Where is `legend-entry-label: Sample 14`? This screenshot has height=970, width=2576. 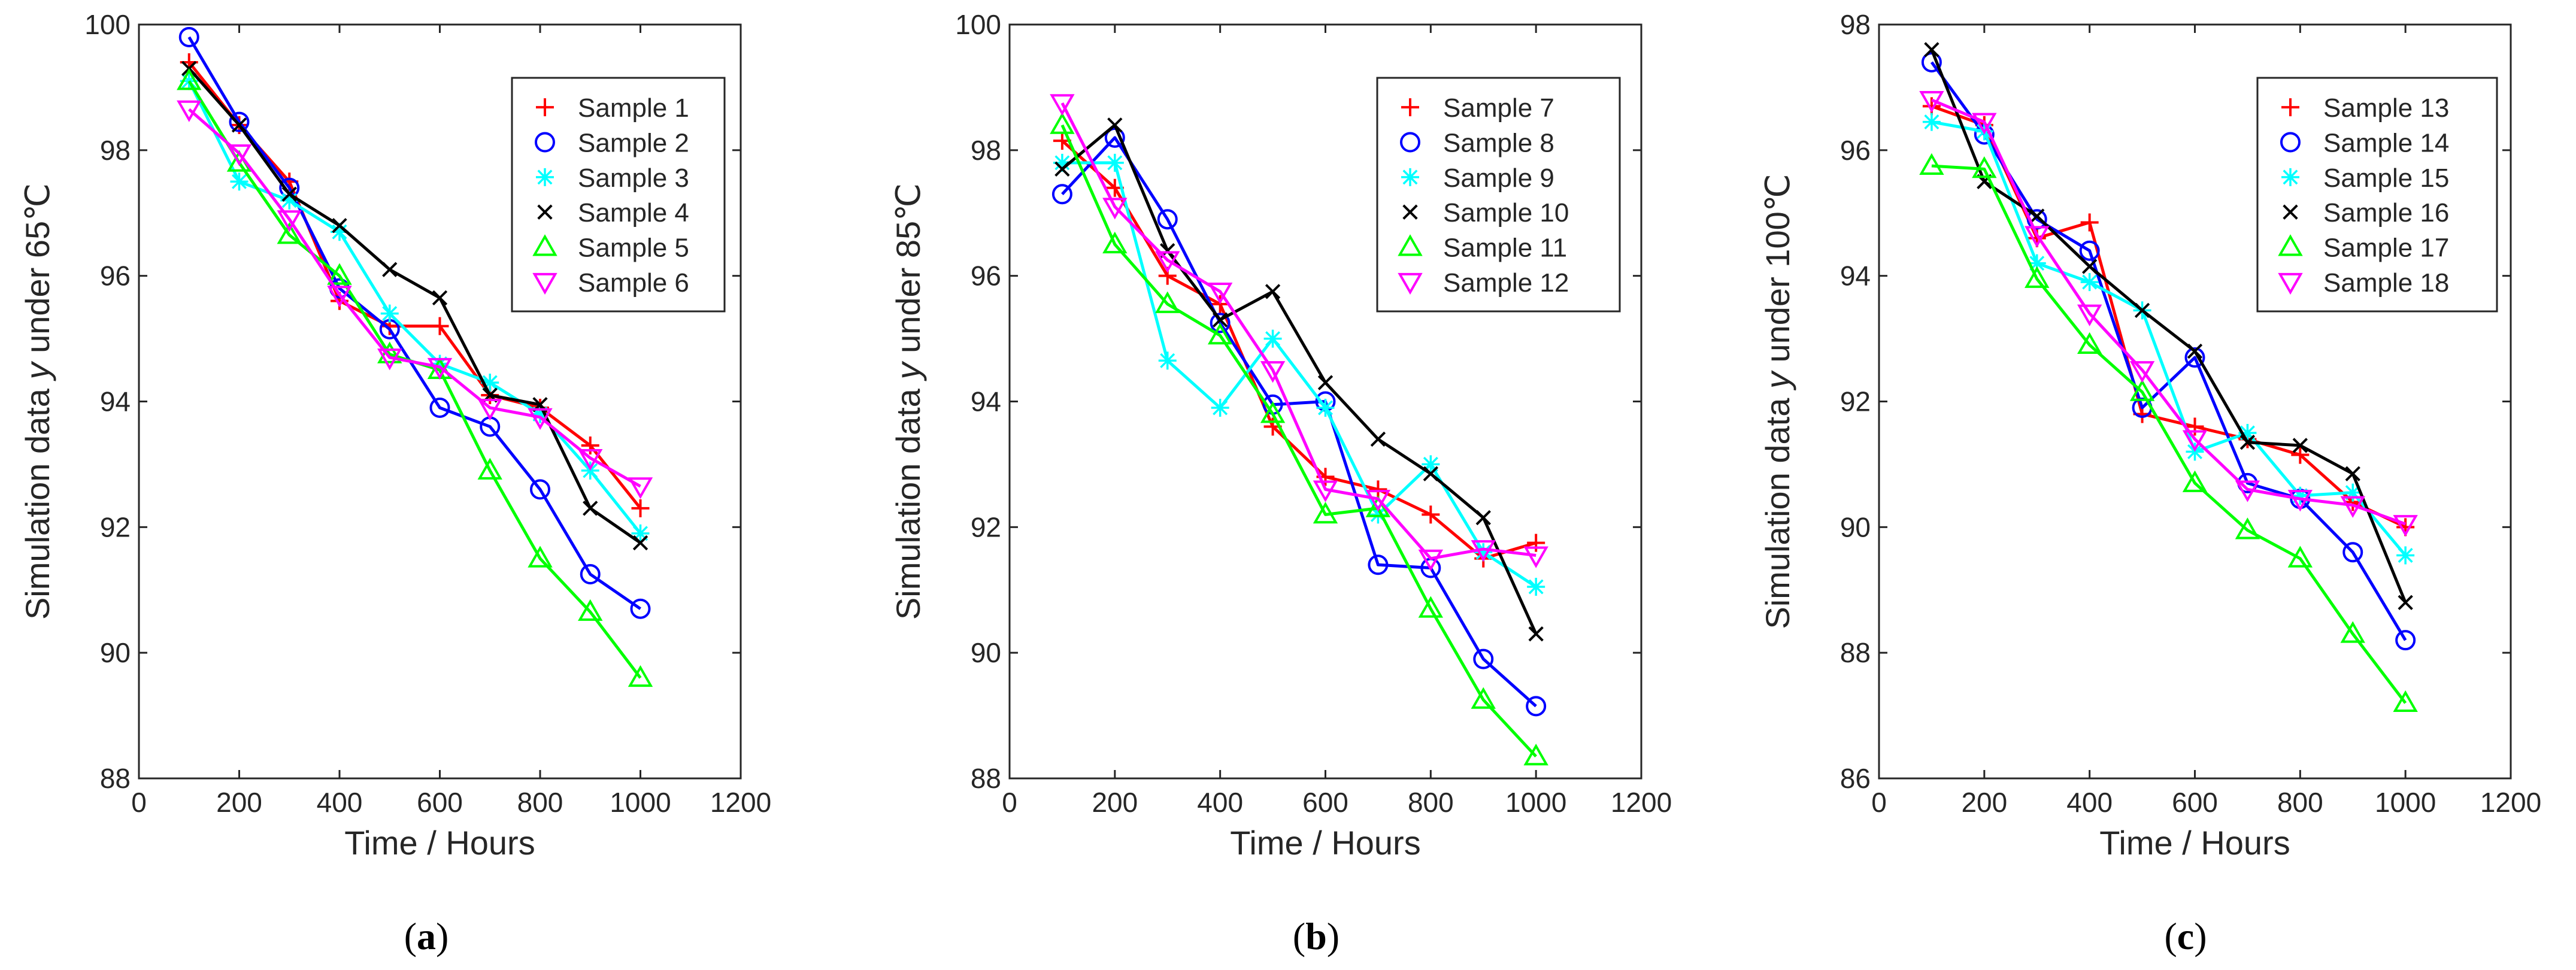 legend-entry-label: Sample 14 is located at coordinates (2386, 143).